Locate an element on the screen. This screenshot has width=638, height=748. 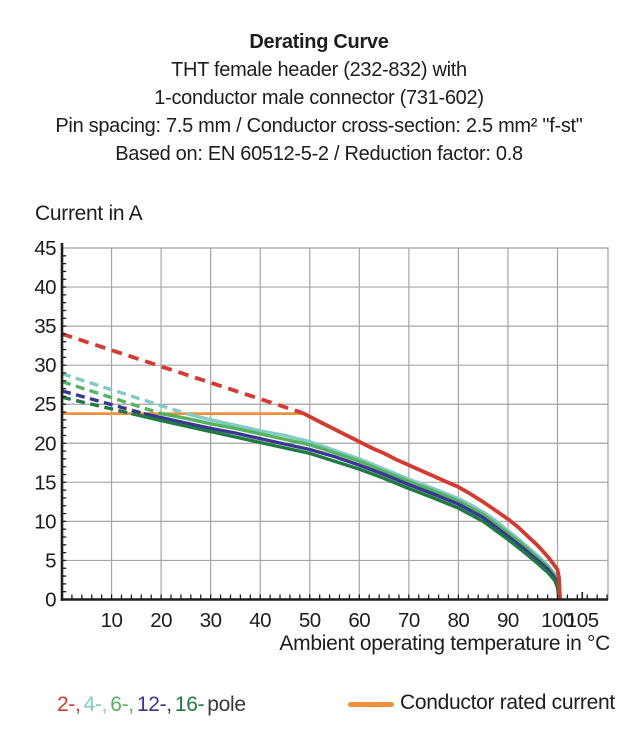
x-tick-40: 40 is located at coordinates (260, 620).